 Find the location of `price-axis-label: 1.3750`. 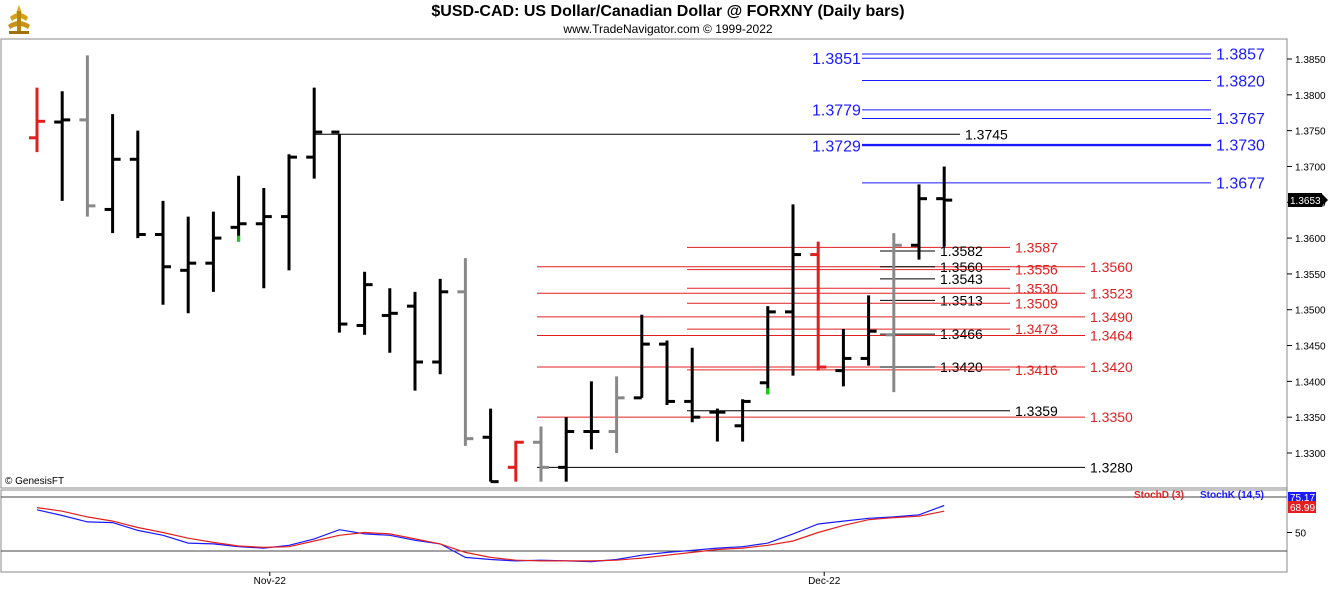

price-axis-label: 1.3750 is located at coordinates (1310, 132).